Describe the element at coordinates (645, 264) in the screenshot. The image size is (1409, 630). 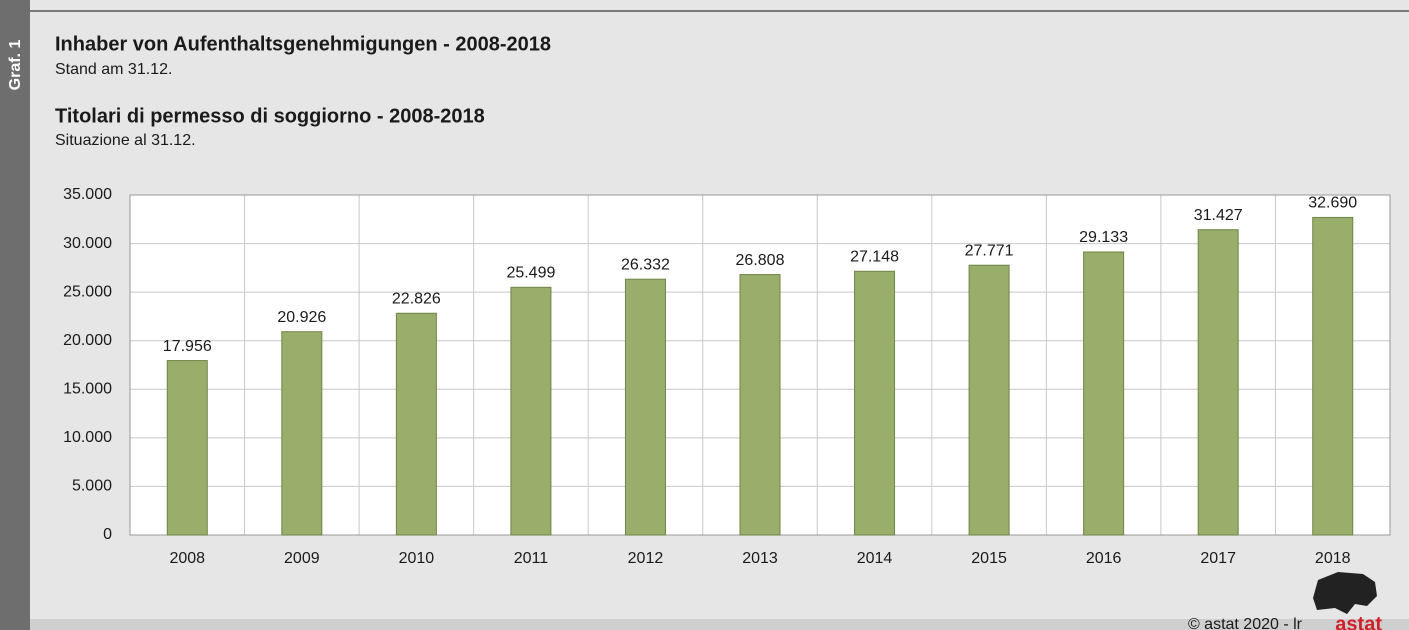
I see `value-label: 26.332` at that location.